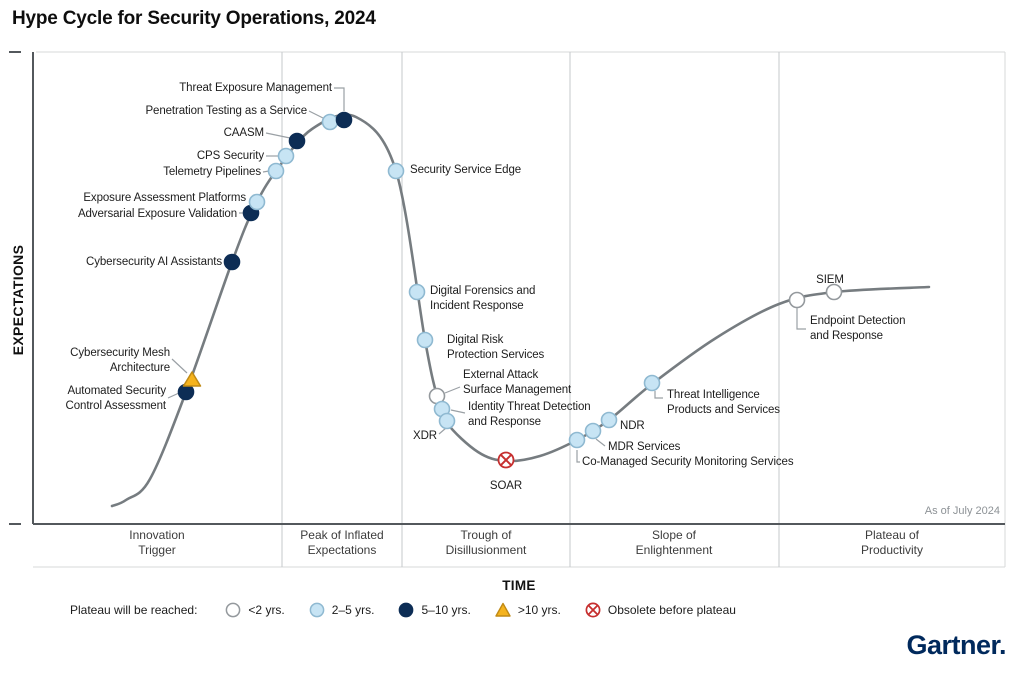 The width and height of the screenshot is (1024, 675). Describe the element at coordinates (578, 456) in the screenshot. I see `leader-co-managed-security-monitoring-services` at that location.